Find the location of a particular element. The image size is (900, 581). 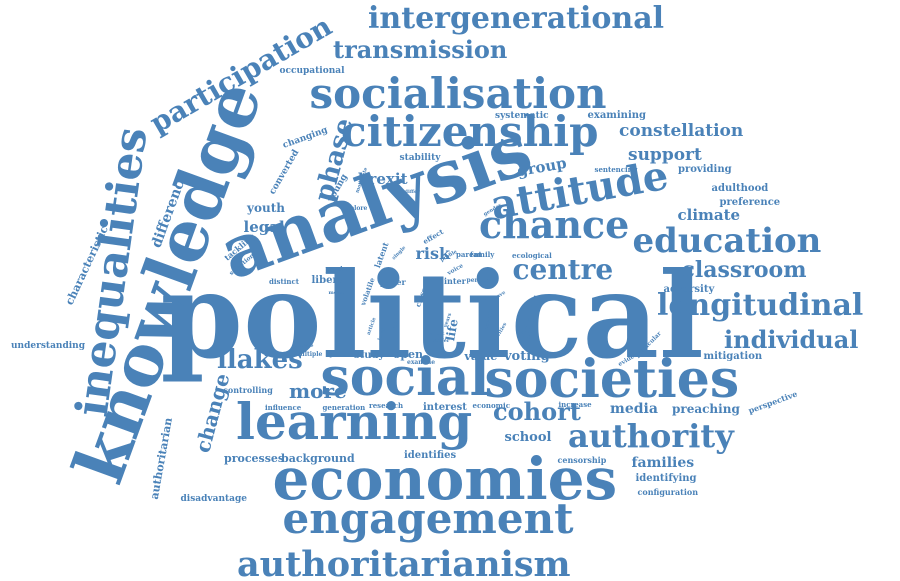

word-result: result is located at coordinates (436, 333).